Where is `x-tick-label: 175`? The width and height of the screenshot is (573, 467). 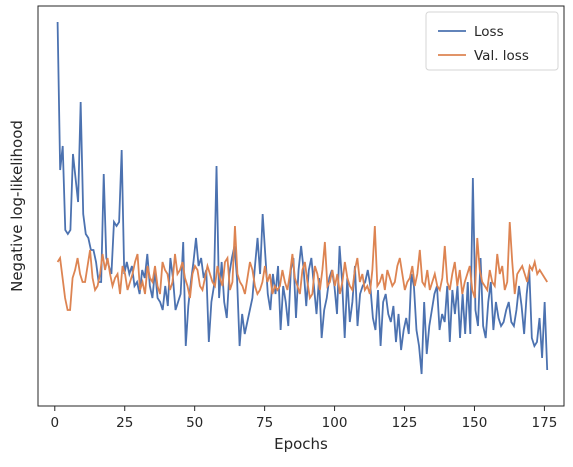
x-tick-label: 175 is located at coordinates (545, 423).